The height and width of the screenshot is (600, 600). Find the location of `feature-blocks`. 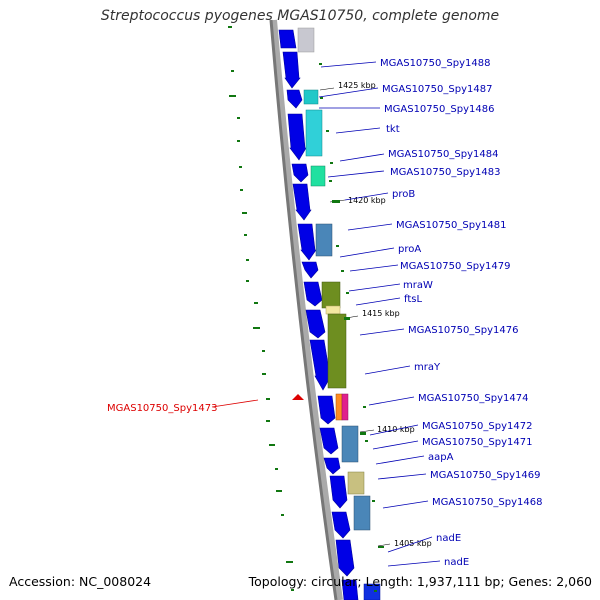

feature-blocks is located at coordinates (339, 313).